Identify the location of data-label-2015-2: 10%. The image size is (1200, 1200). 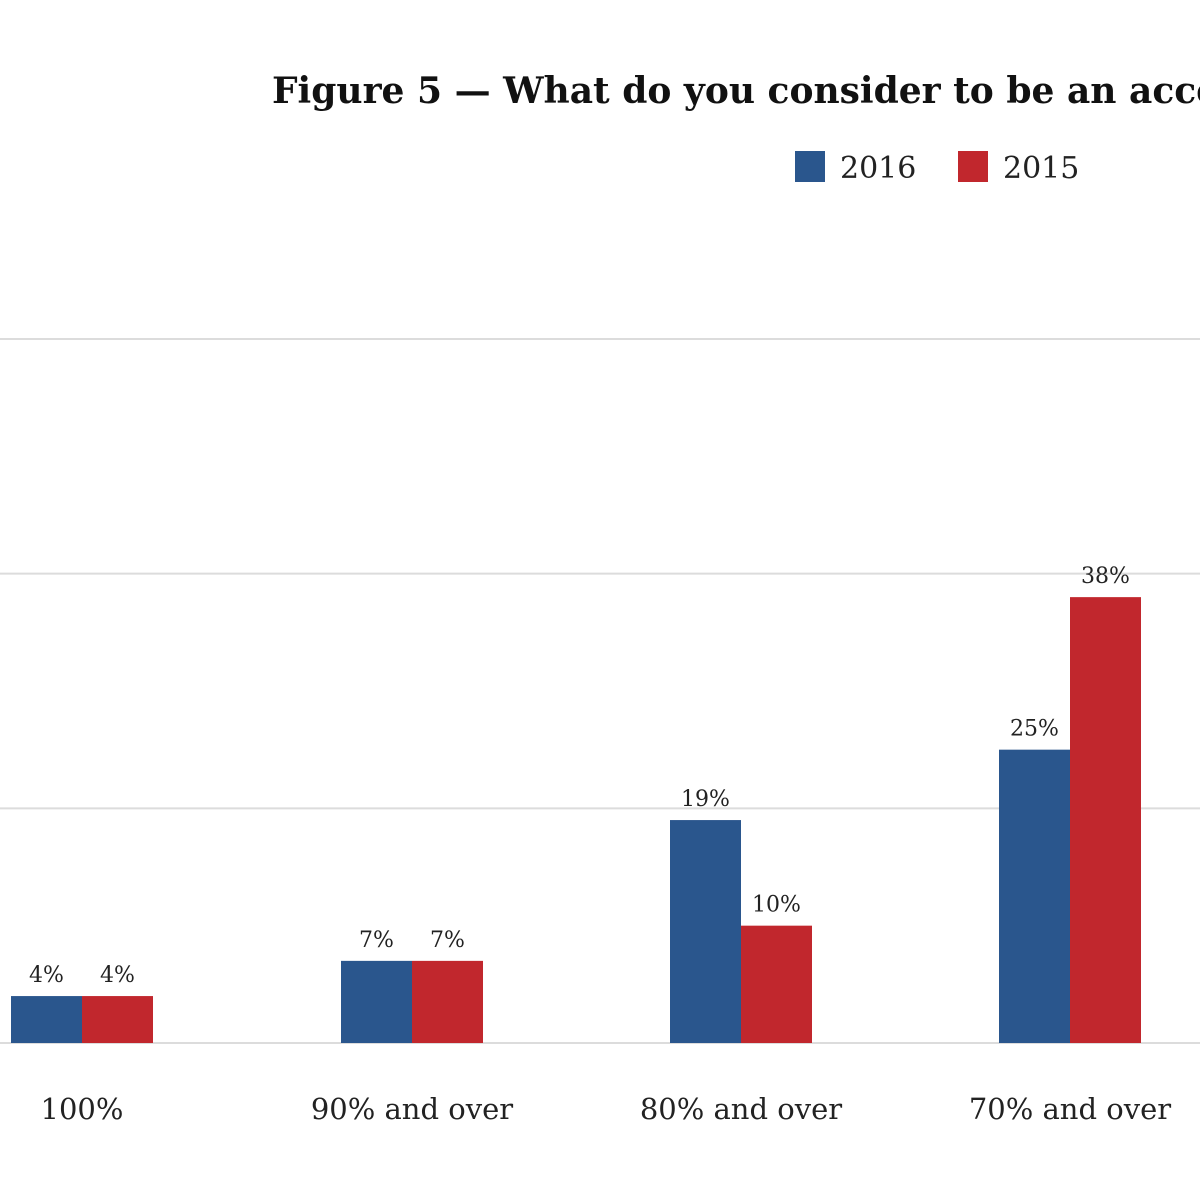
(776, 905).